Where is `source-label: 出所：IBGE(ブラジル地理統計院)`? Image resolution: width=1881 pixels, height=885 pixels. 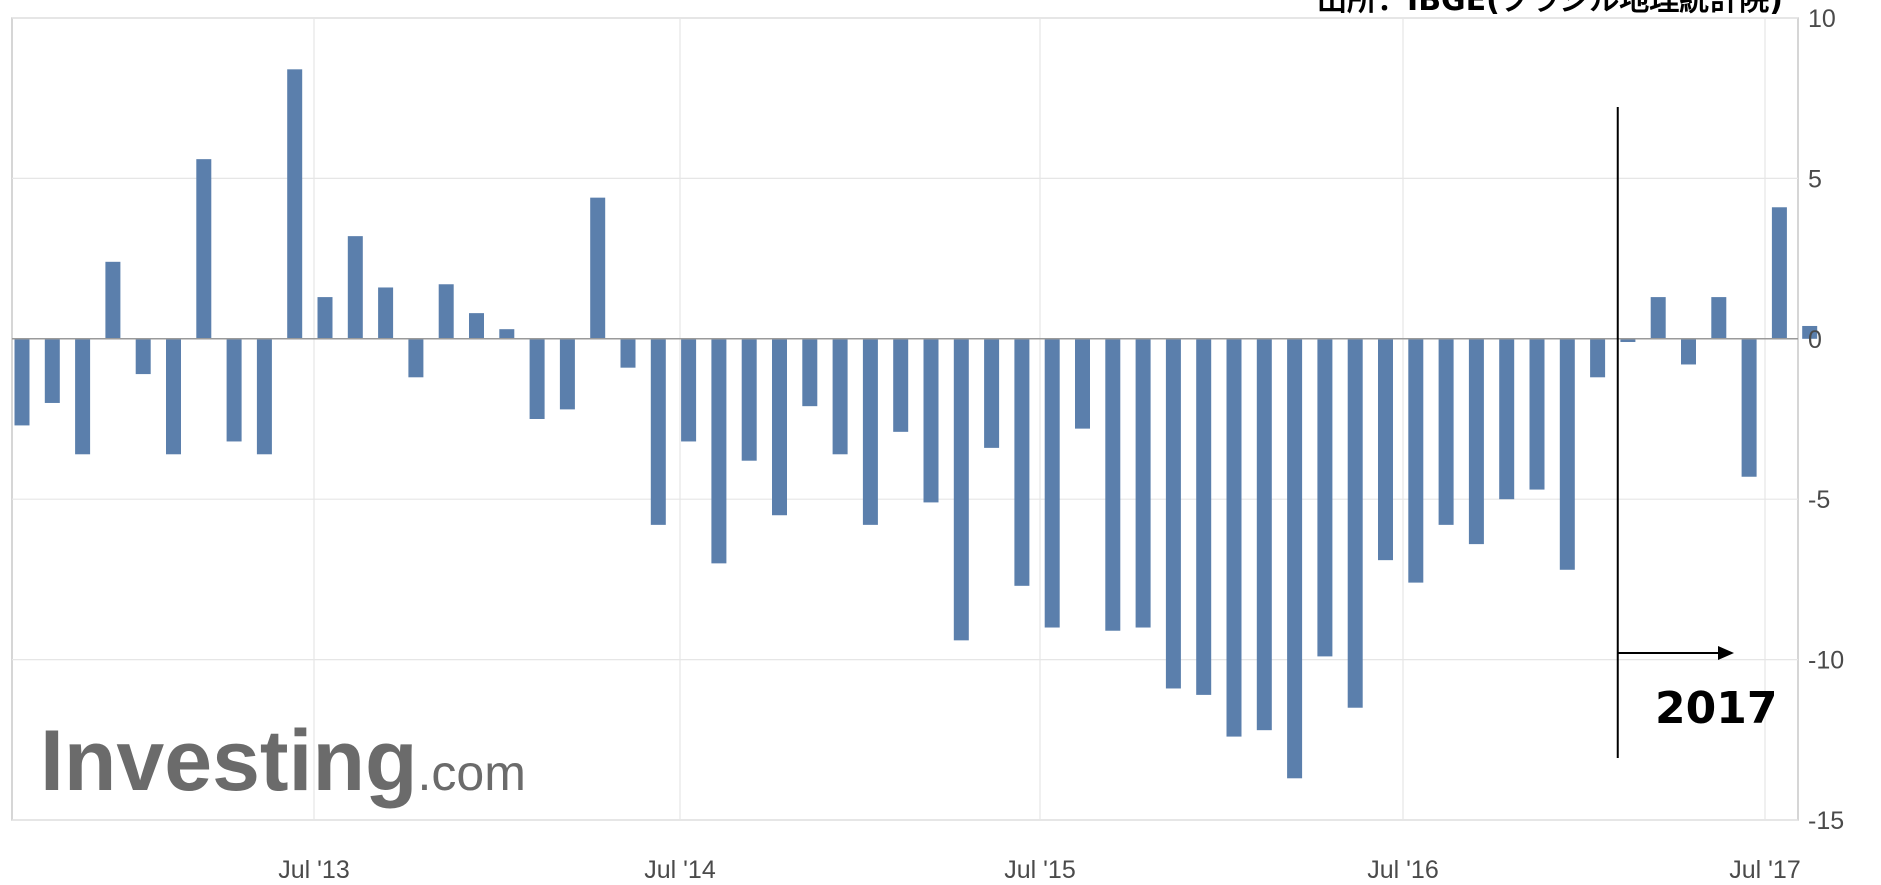 source-label: 出所：IBGE(ブラジル地理統計院) is located at coordinates (1550, 9).